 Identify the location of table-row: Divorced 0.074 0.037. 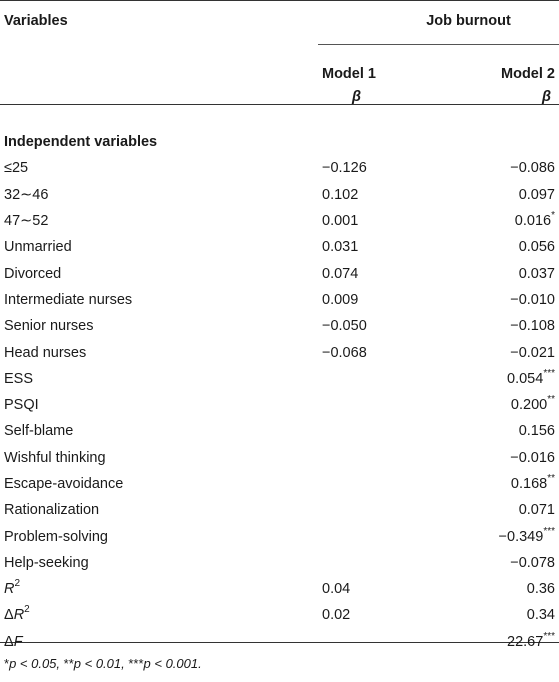
(279, 273).